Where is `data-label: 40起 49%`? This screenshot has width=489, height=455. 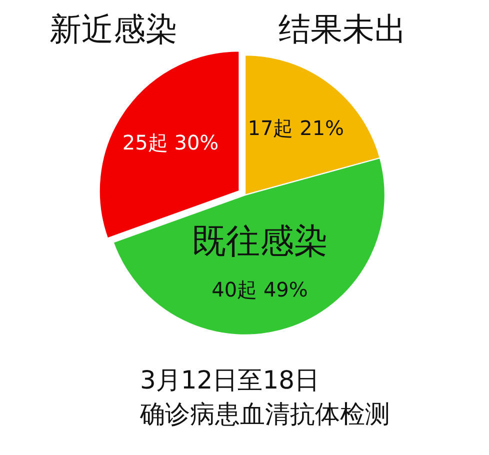 data-label: 40起 49% is located at coordinates (260, 290).